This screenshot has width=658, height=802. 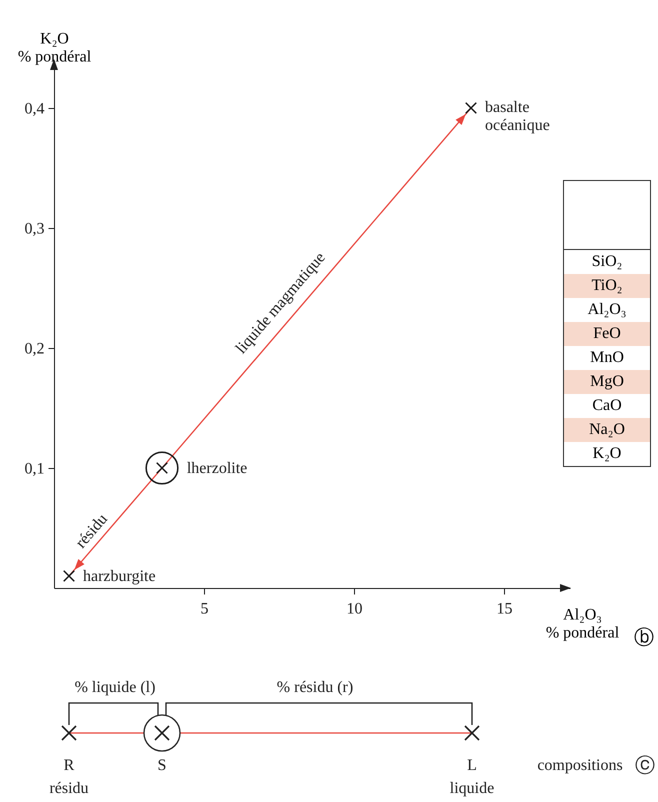 I want to click on y-axis-title: K₂O % pondéral, so click(x=55, y=48).